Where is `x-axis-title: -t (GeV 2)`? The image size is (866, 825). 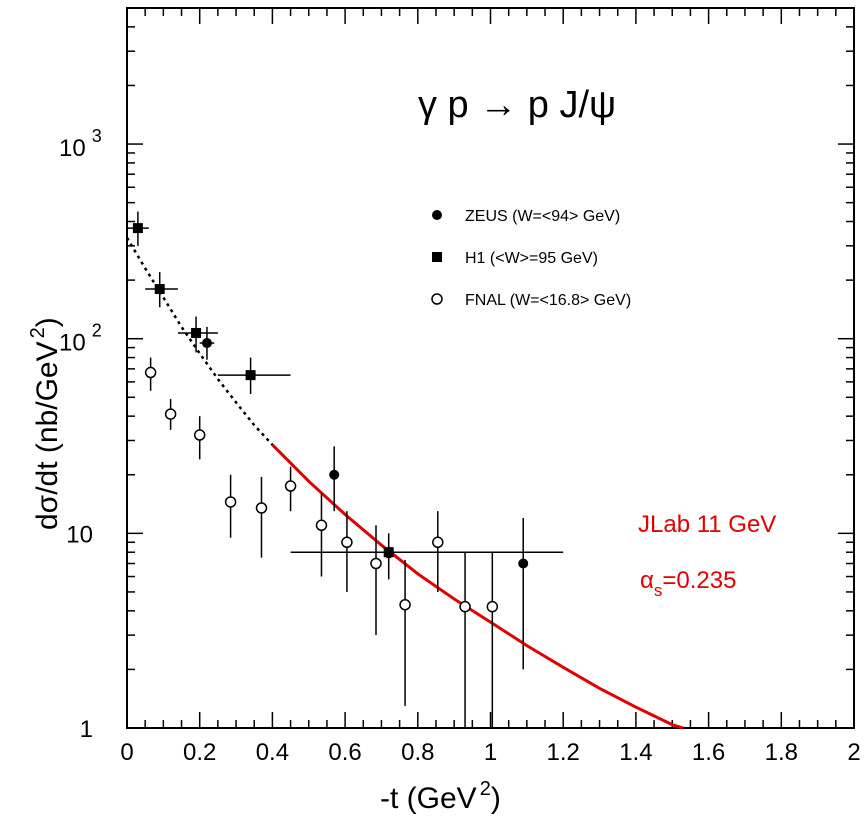 x-axis-title: -t (GeV 2) is located at coordinates (440, 796).